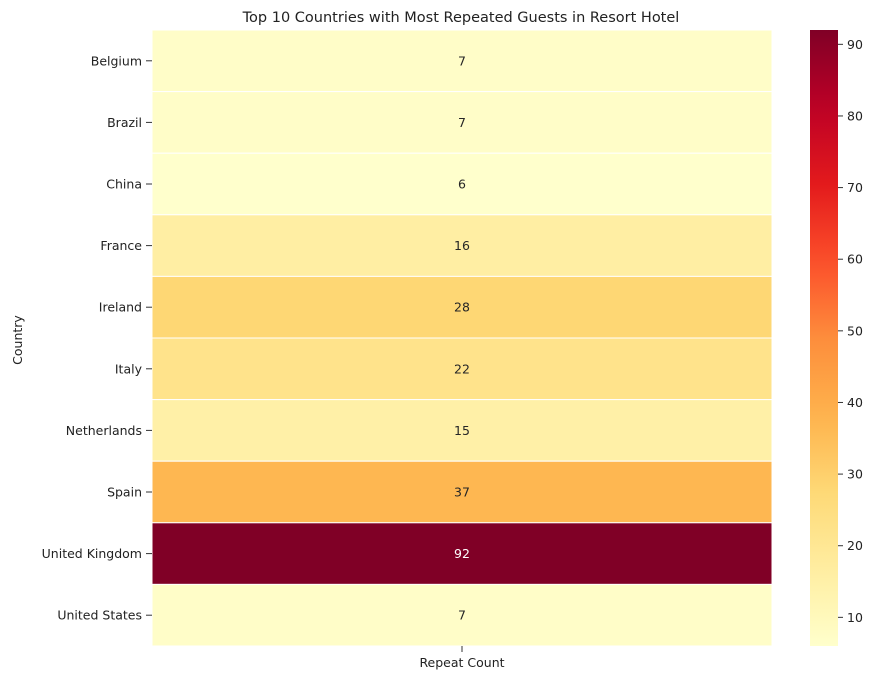 Image resolution: width=877 pixels, height=680 pixels. What do you see at coordinates (120, 307) in the screenshot?
I see `y-tick-label: Ireland` at bounding box center [120, 307].